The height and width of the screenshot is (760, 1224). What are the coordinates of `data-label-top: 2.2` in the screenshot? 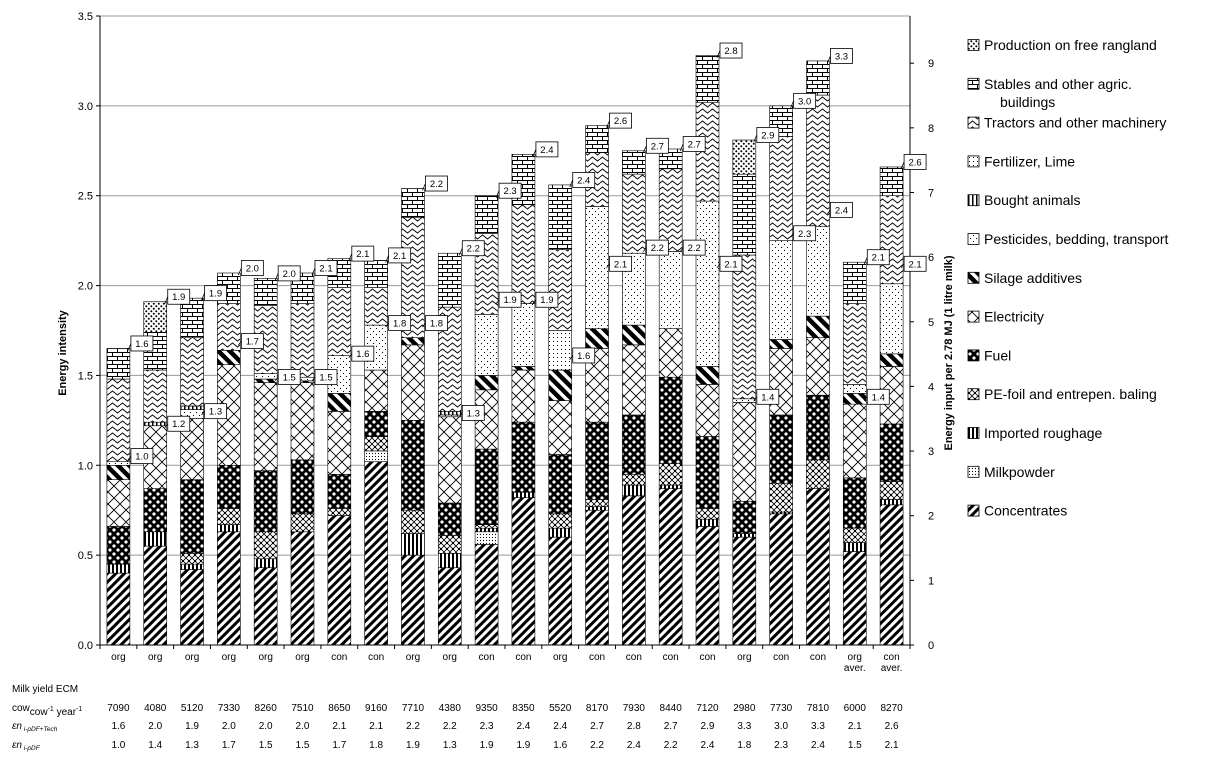 It's located at (473, 249).